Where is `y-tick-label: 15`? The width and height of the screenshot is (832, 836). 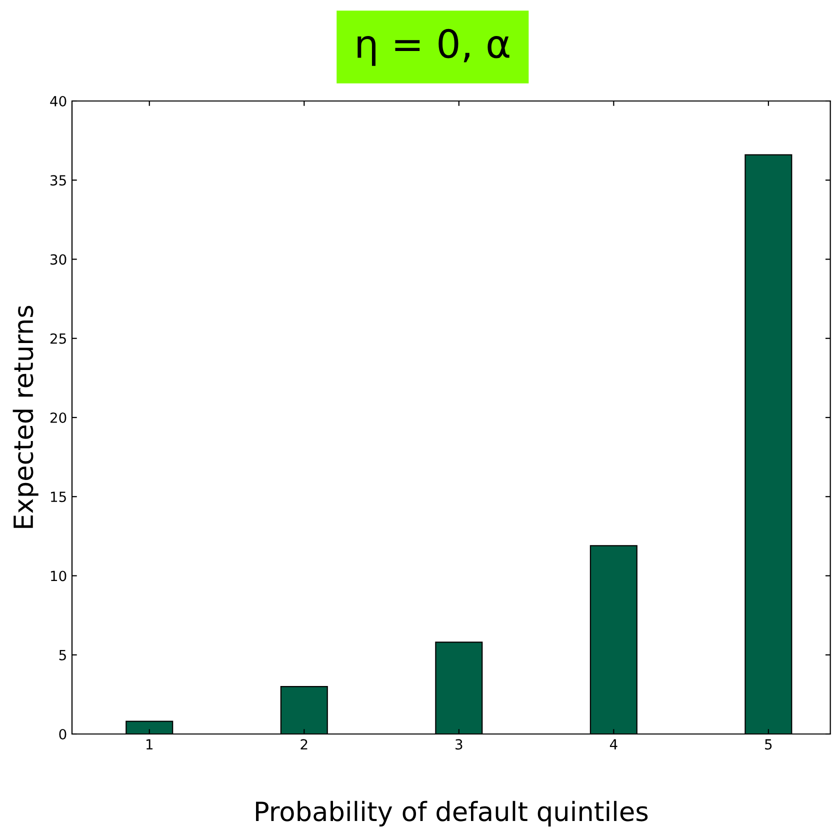
y-tick-label: 15 is located at coordinates (58, 497).